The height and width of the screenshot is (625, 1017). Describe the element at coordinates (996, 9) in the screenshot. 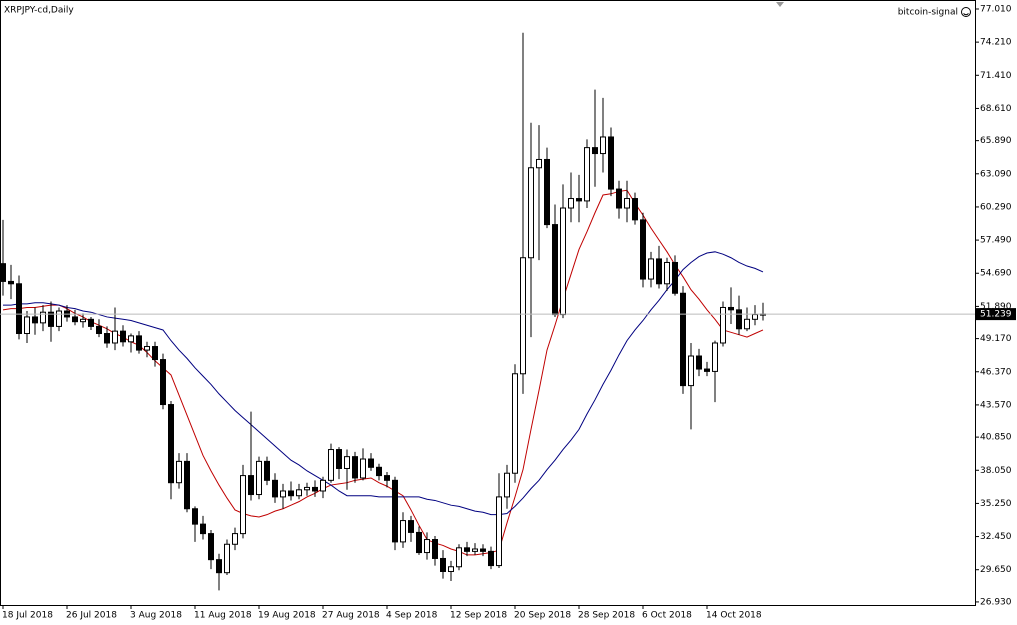

I see `y-tick-label: 77.010` at that location.